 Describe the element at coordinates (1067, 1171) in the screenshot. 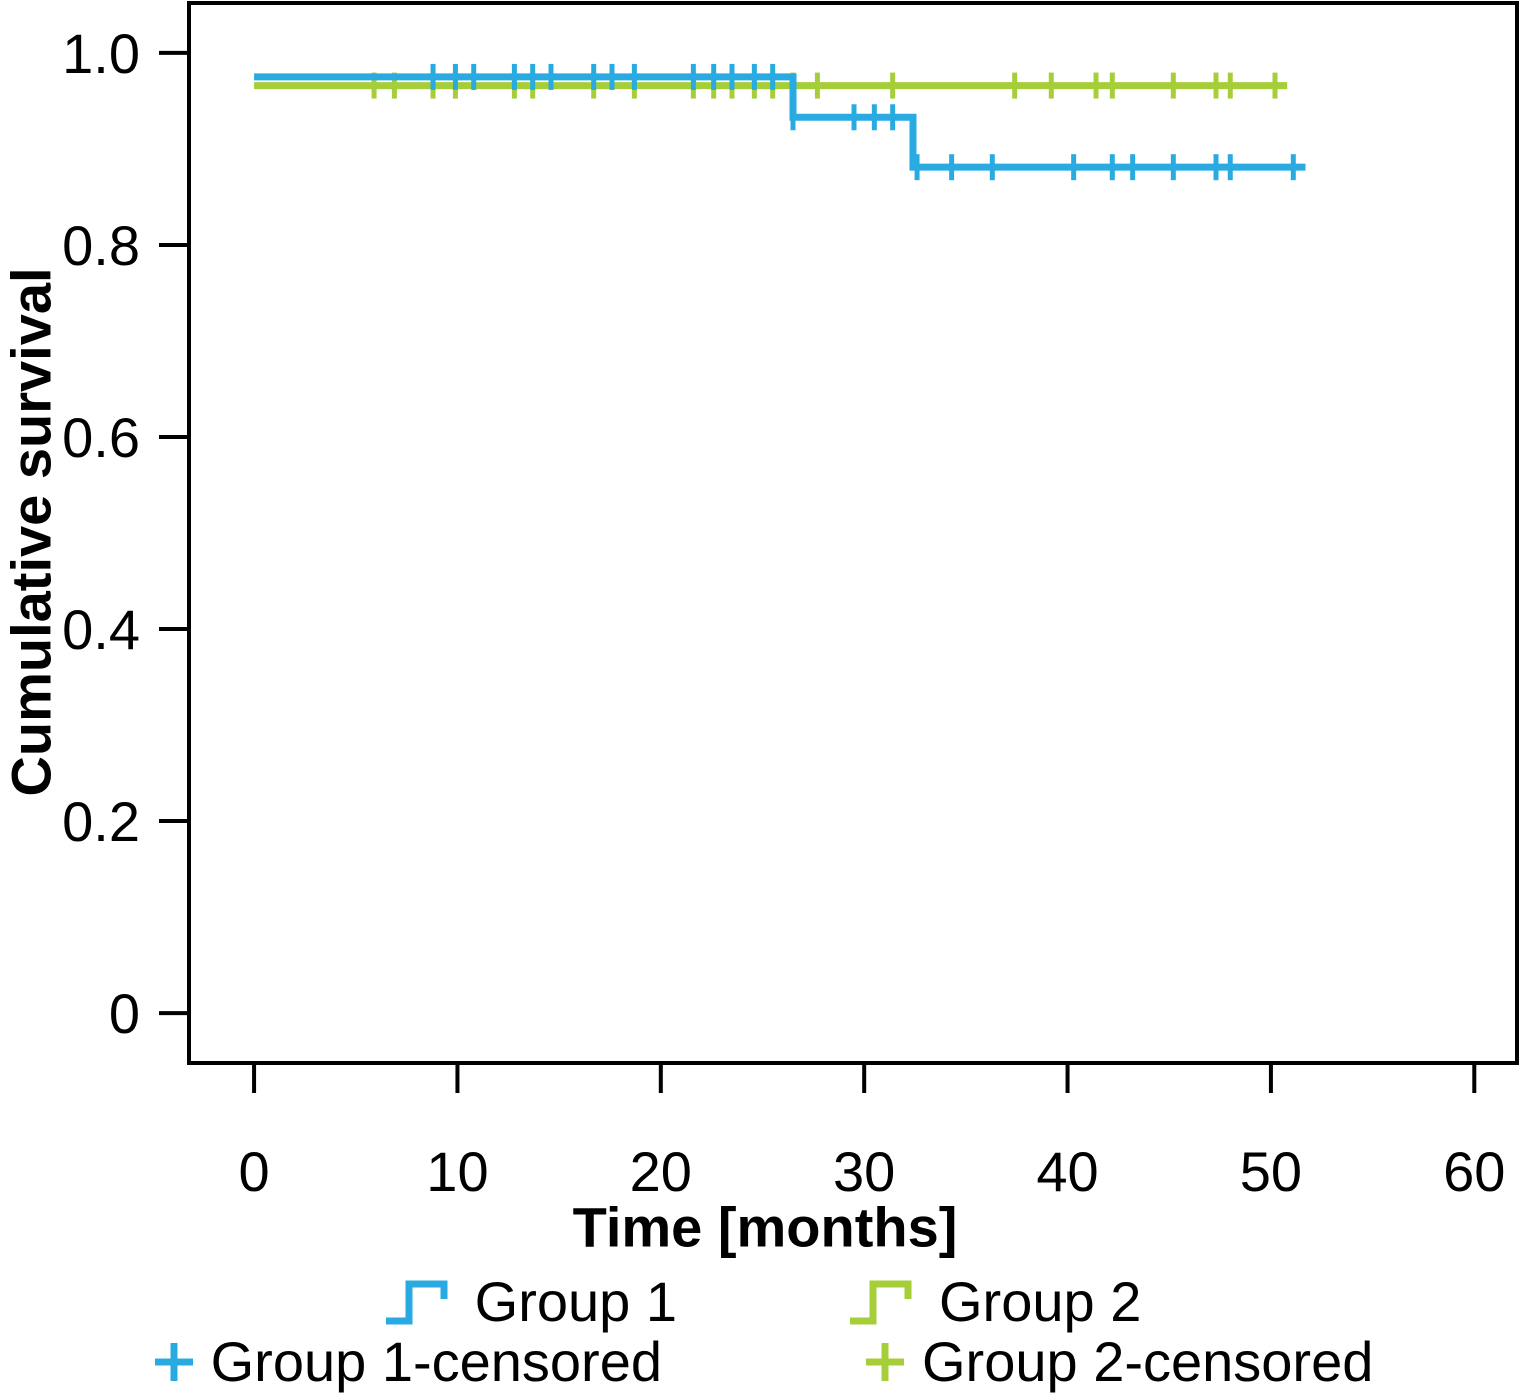

I see `x-tick-label: 40` at that location.